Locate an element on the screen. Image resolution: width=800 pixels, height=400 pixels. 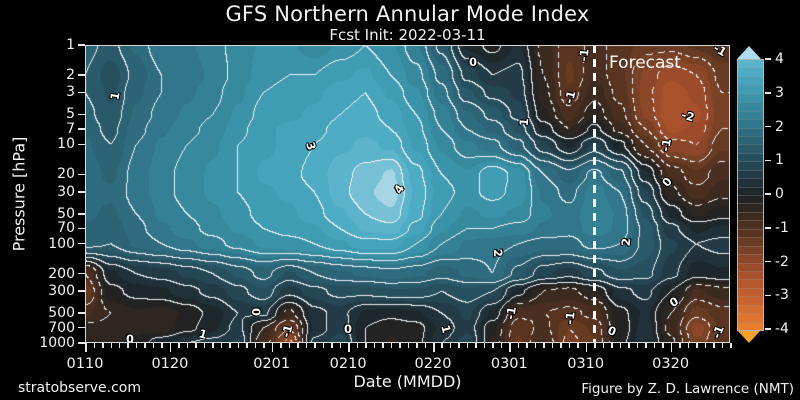
forecast-label: Forecast is located at coordinates (645, 63).